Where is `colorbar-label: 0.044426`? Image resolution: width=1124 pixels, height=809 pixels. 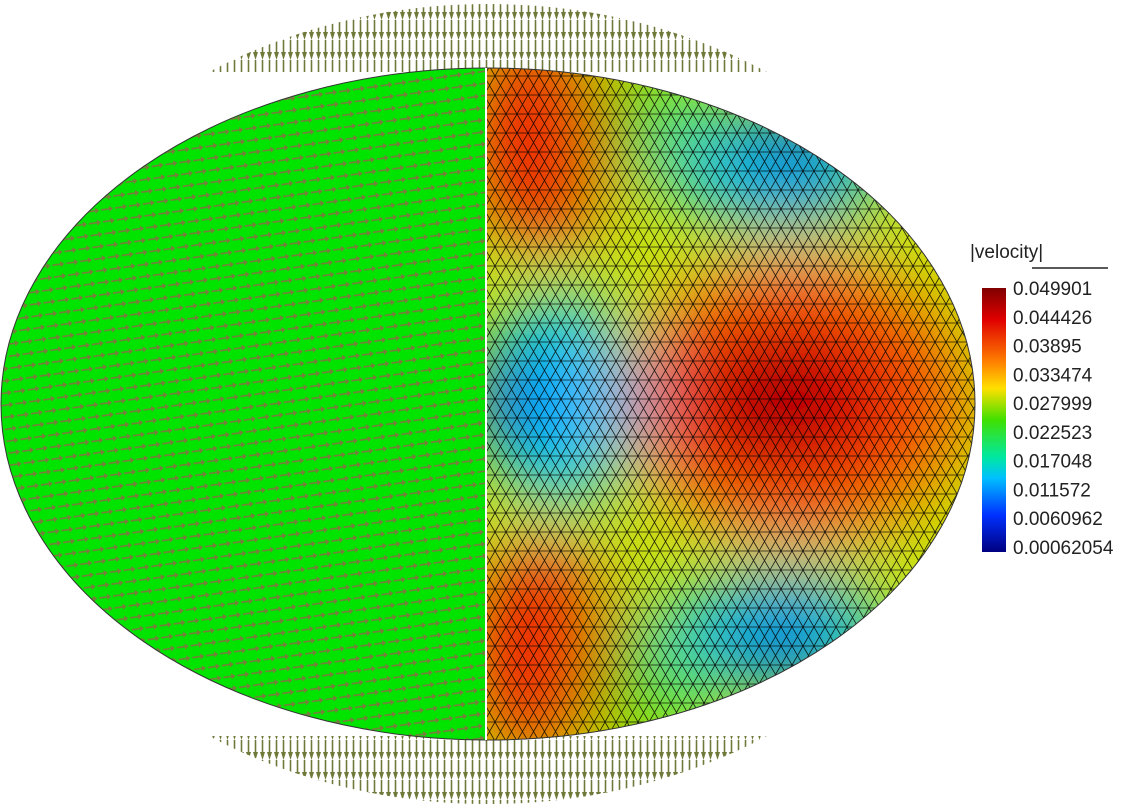 colorbar-label: 0.044426 is located at coordinates (1052, 318).